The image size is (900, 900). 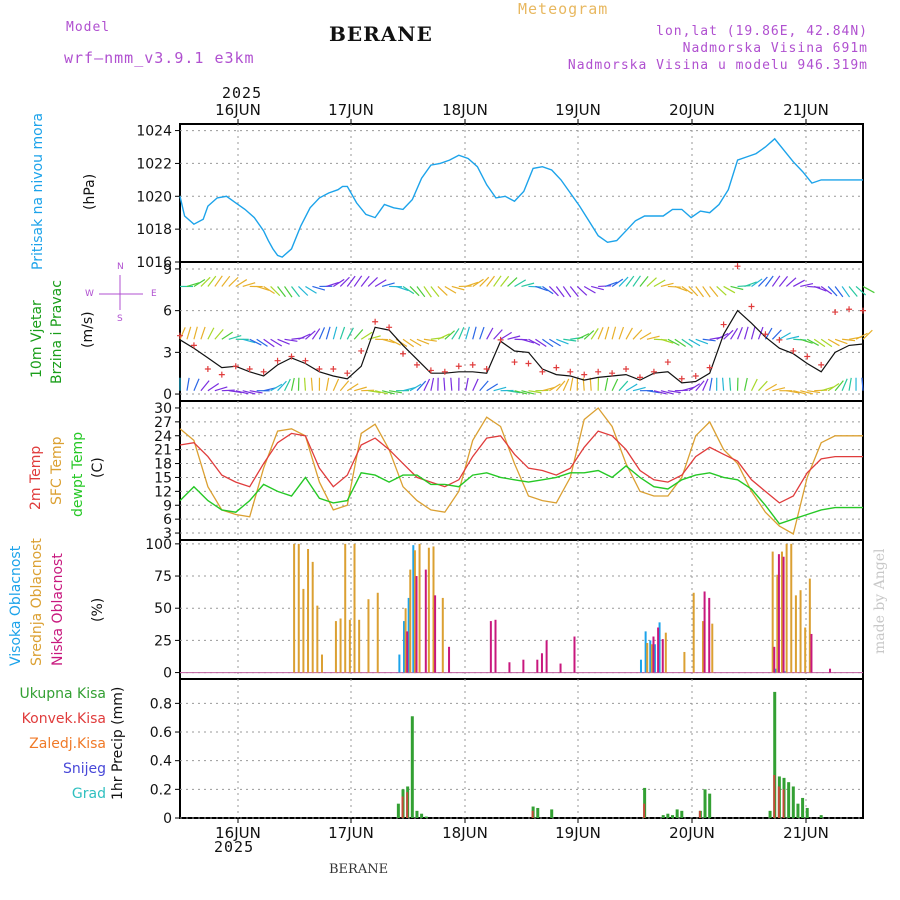 I want to click on wind-speed-line, so click(x=521, y=346).